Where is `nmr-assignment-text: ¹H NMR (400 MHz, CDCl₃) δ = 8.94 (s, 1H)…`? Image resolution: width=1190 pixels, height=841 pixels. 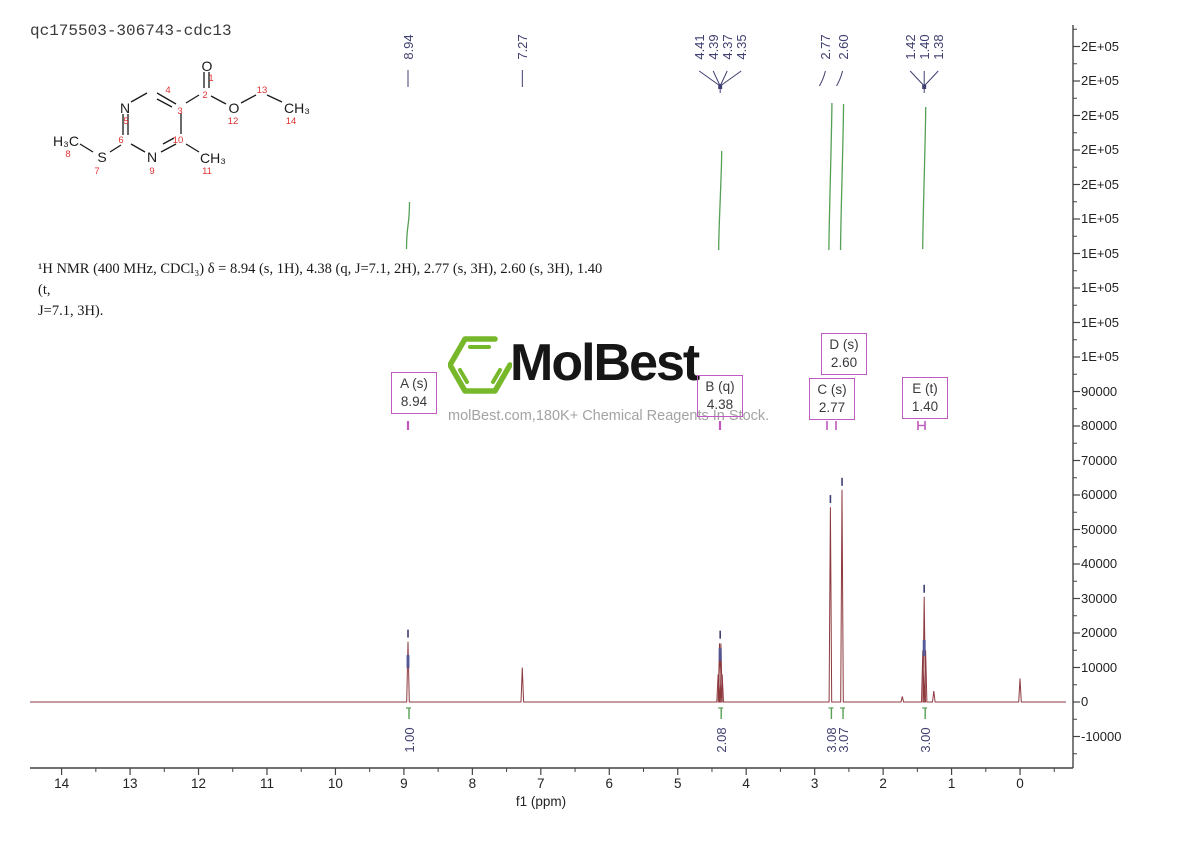
nmr-assignment-text: ¹H NMR (400 MHz, CDCl₃) δ = 8.94 (s, 1H)… is located at coordinates (328, 290).